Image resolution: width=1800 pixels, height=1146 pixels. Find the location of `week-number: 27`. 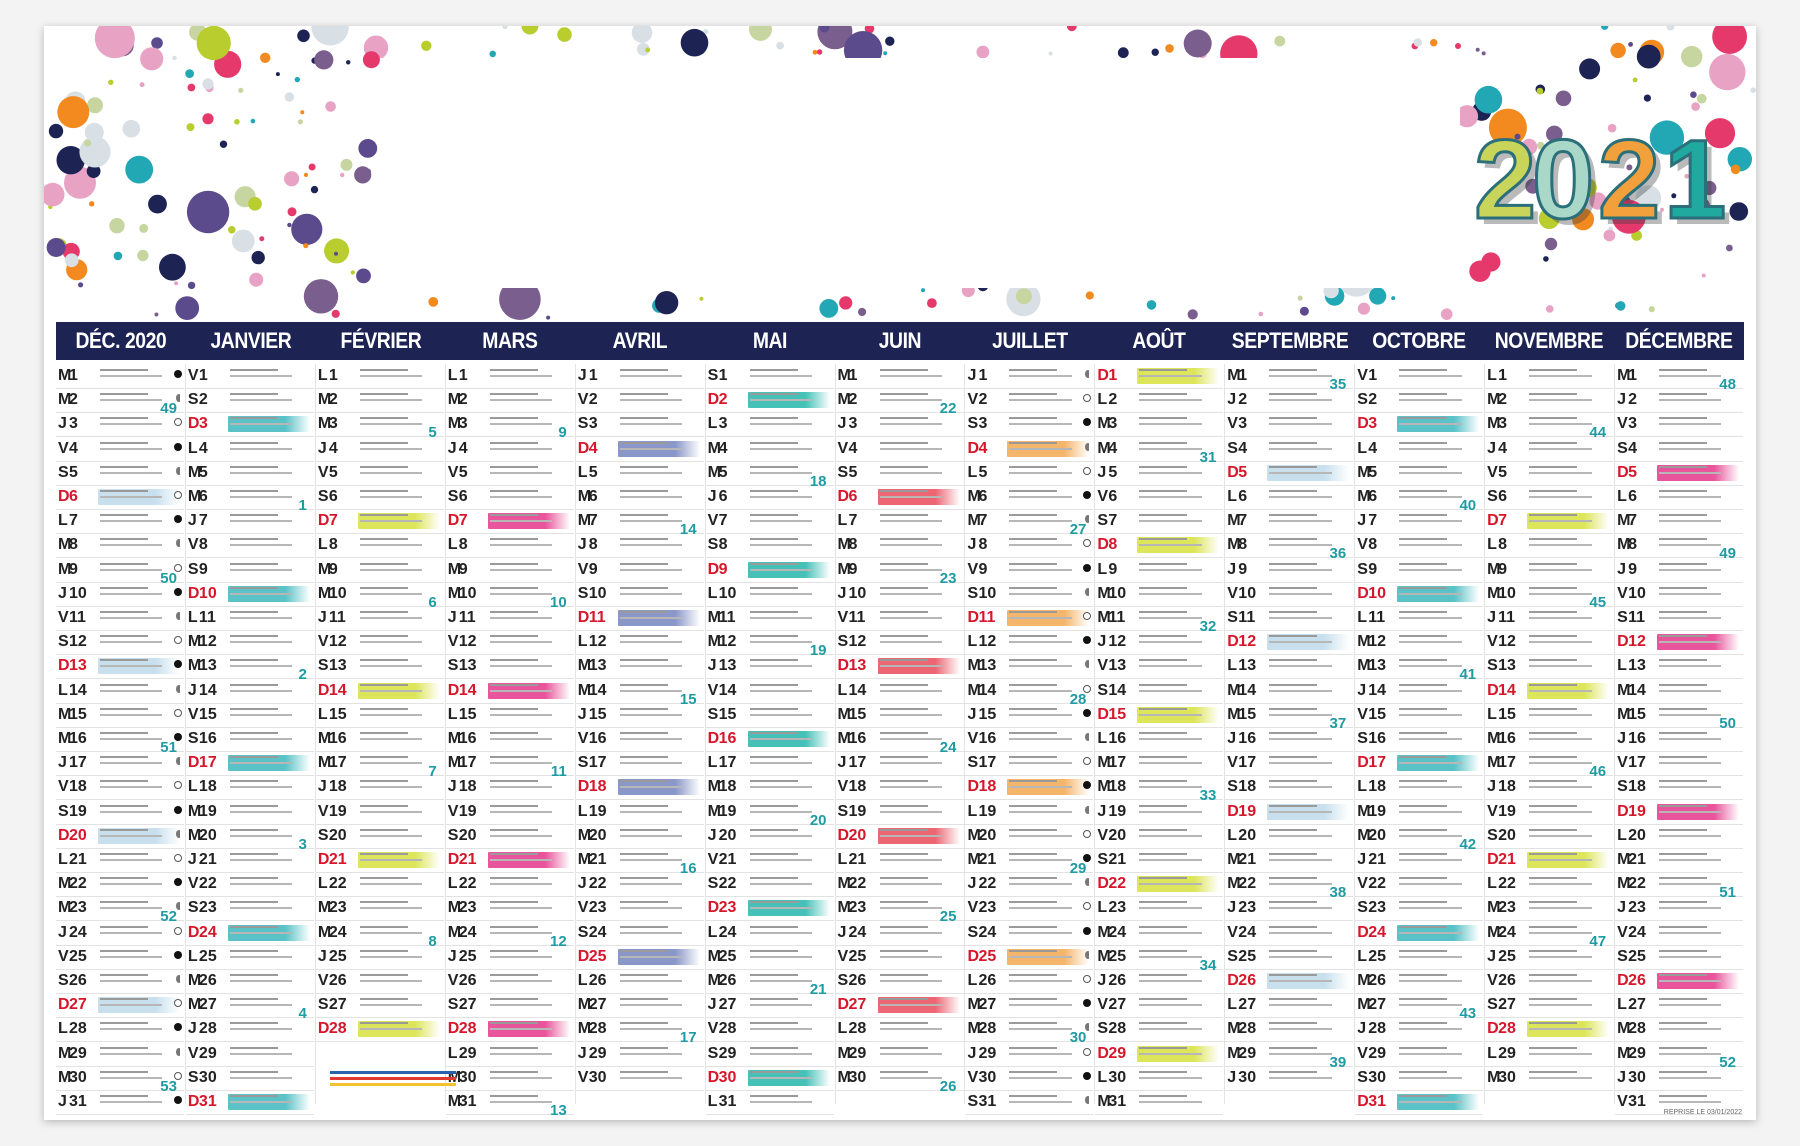

week-number: 27 is located at coordinates (1078, 530).